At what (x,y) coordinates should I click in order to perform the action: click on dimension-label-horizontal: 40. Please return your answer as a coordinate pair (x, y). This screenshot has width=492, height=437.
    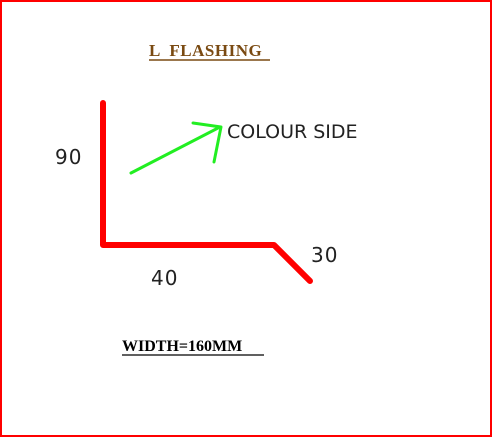
    Looking at the image, I should click on (164, 278).